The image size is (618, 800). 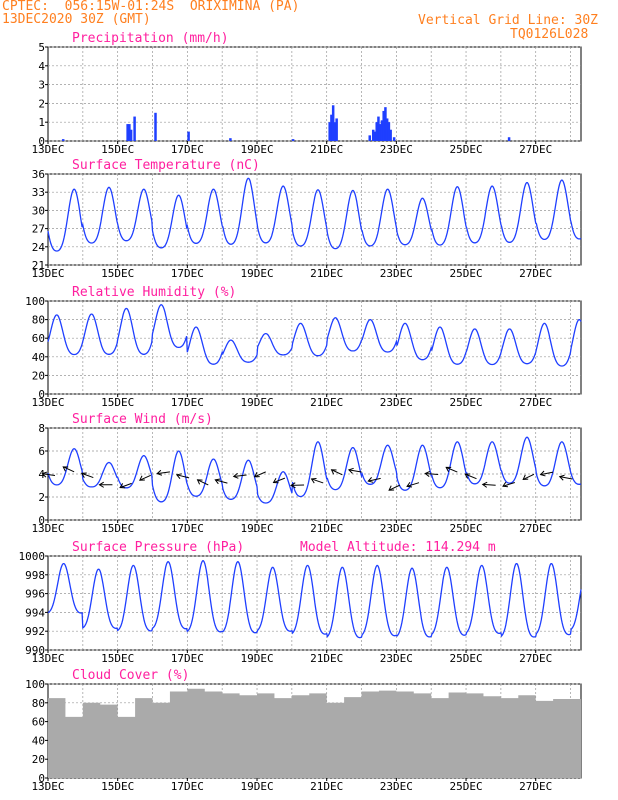 I want to click on cloud-xtick-label: 17DEC, so click(x=187, y=786).